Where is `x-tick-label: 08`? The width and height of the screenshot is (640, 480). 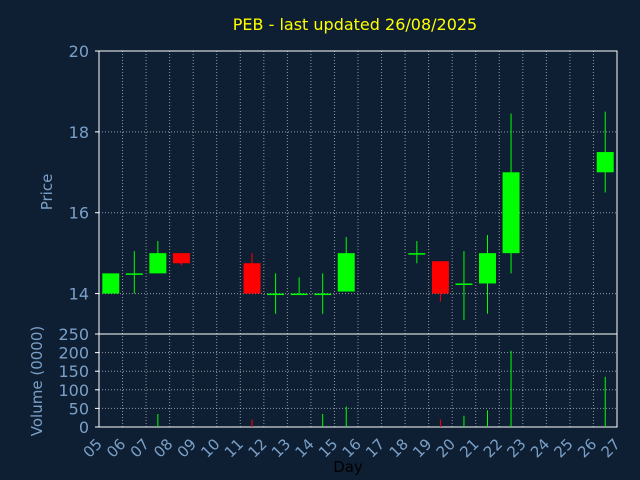 x-tick-label: 08 is located at coordinates (163, 448).